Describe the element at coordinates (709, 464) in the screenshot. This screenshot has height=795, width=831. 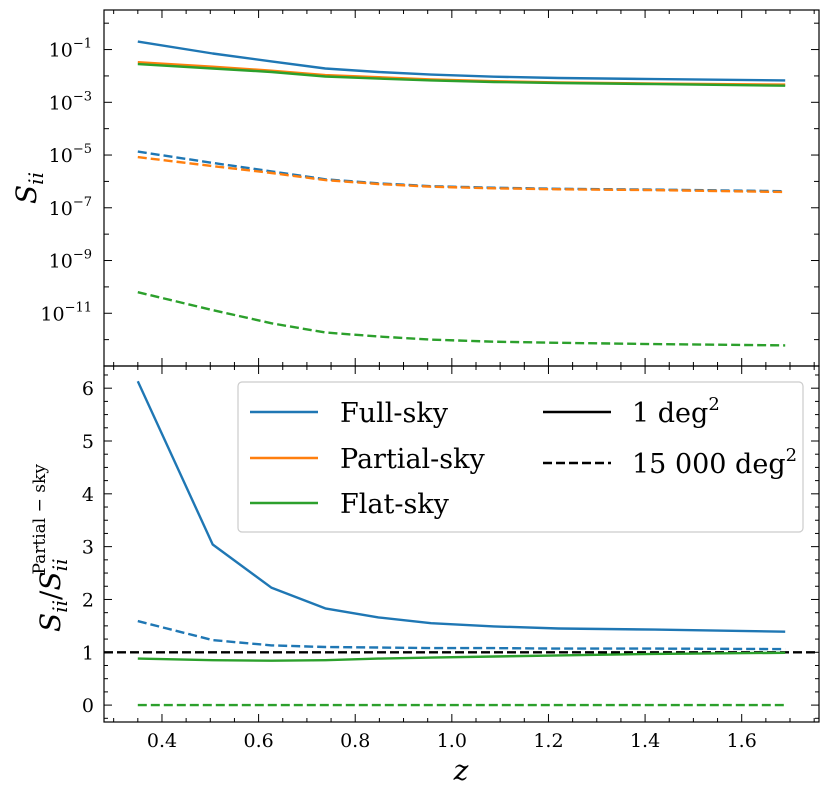
I see `legend-label-15000-deg2-text: 15 000 deg` at that location.